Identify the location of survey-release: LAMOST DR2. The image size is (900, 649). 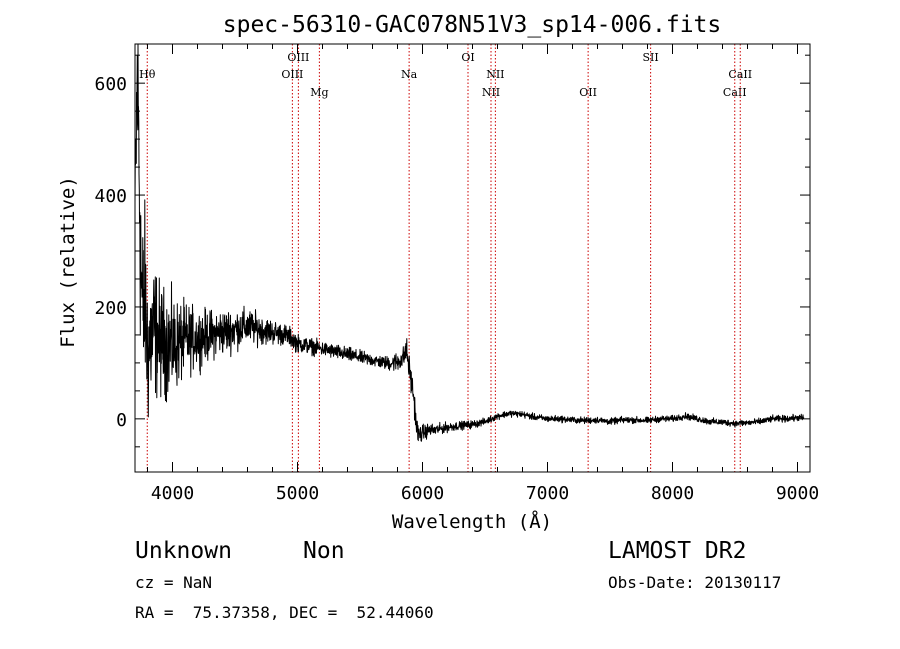
(677, 551).